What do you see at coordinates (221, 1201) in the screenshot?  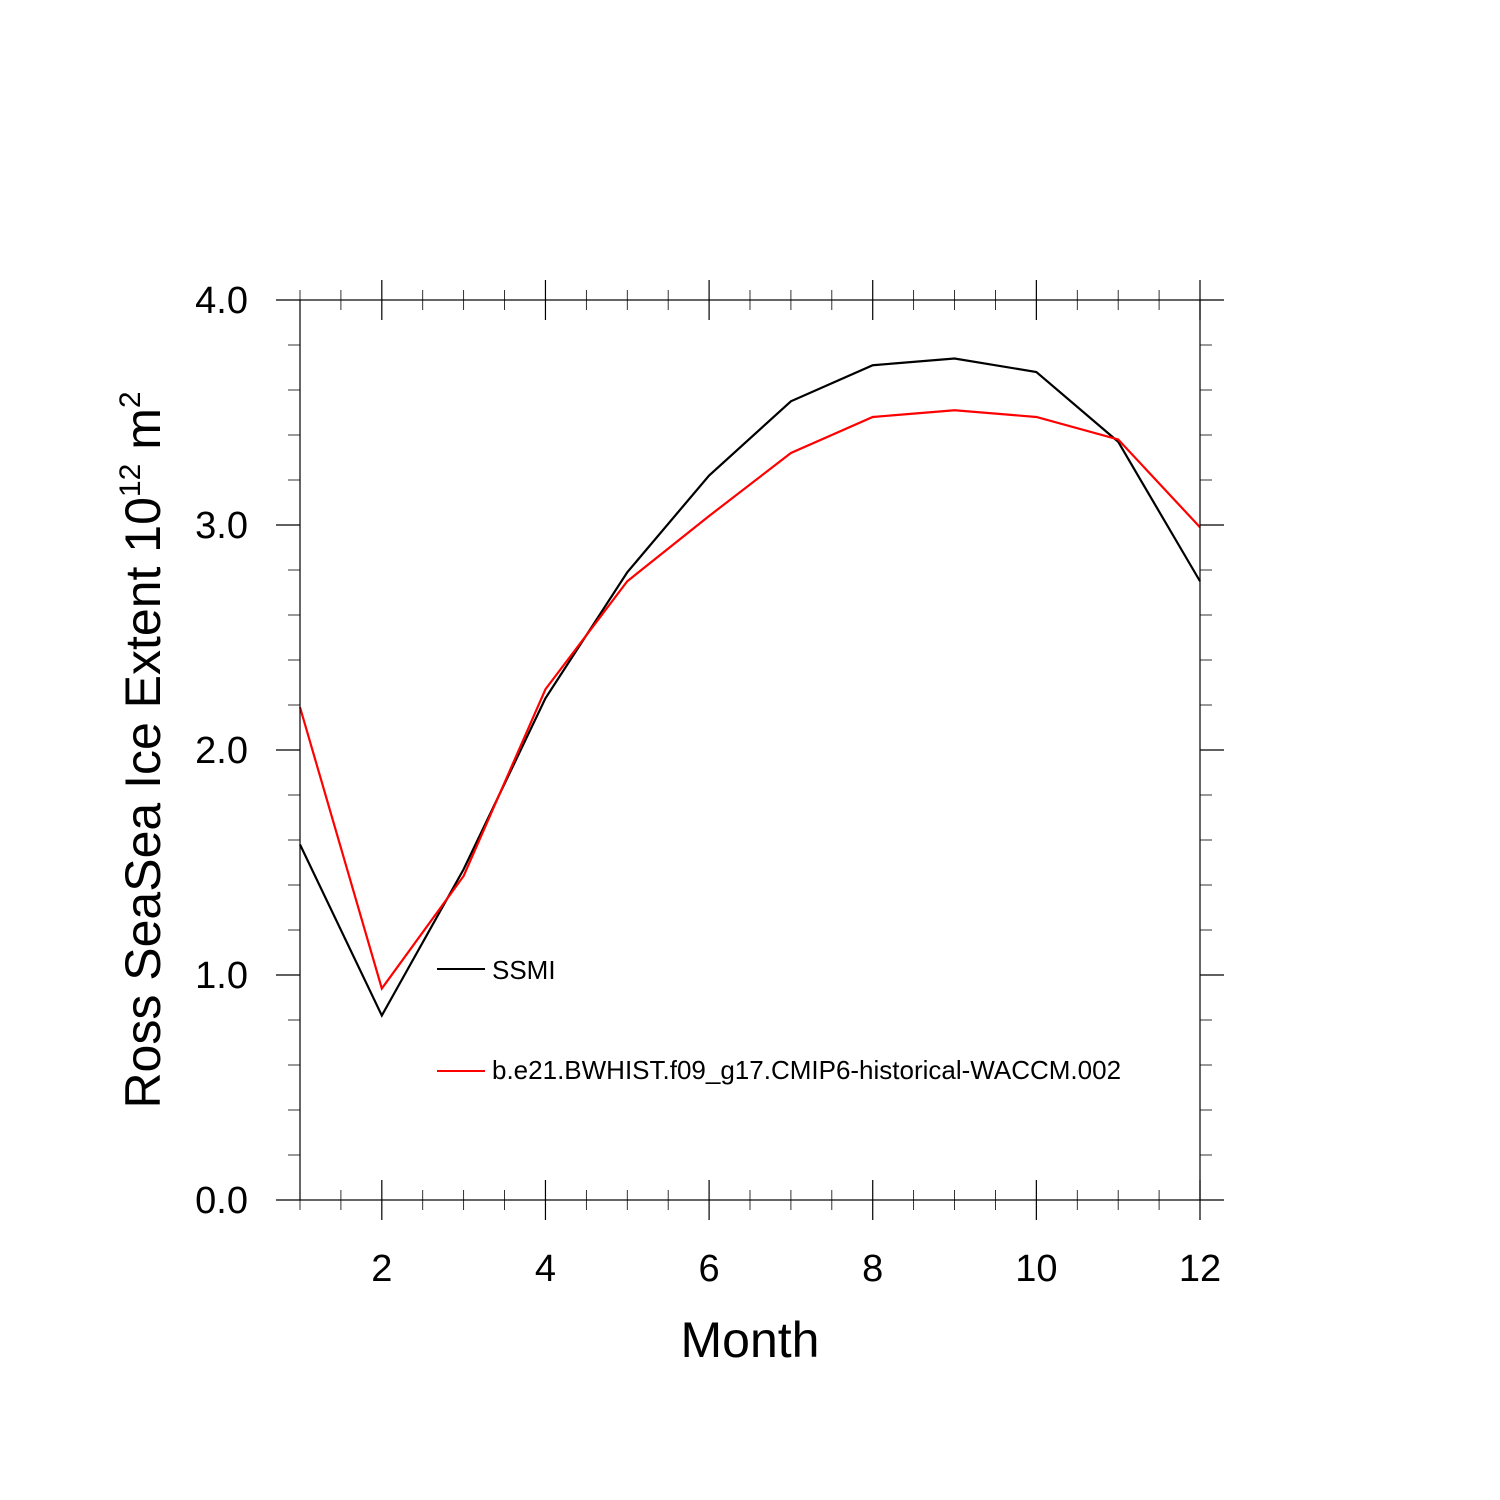 I see `y-tick-label: 0.0` at bounding box center [221, 1201].